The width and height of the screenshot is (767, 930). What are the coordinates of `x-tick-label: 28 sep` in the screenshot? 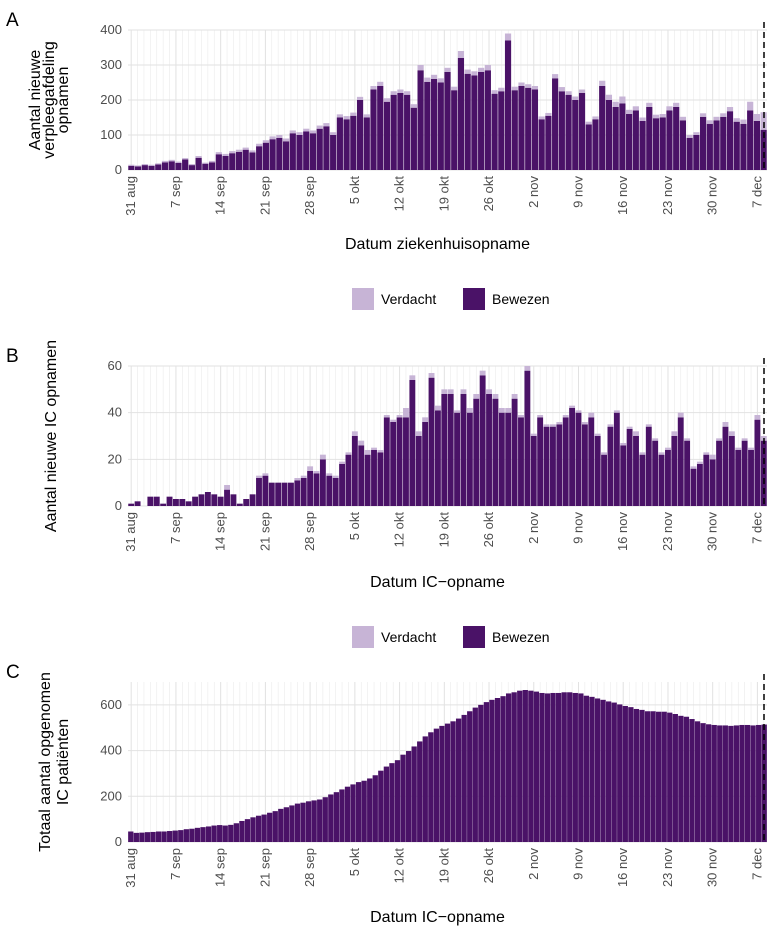 It's located at (309, 867).